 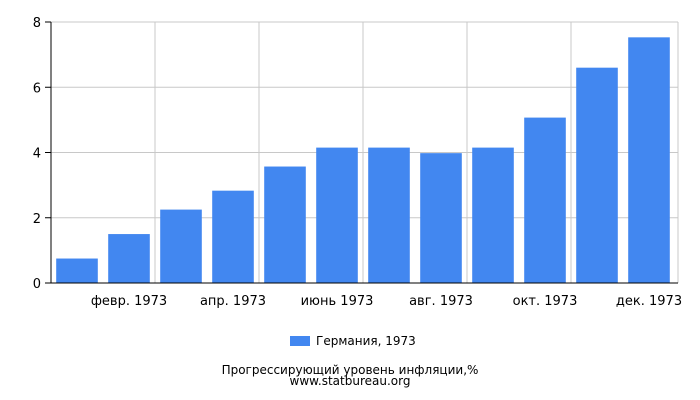 I want to click on x-tick-label: дек. 1973, so click(x=649, y=301).